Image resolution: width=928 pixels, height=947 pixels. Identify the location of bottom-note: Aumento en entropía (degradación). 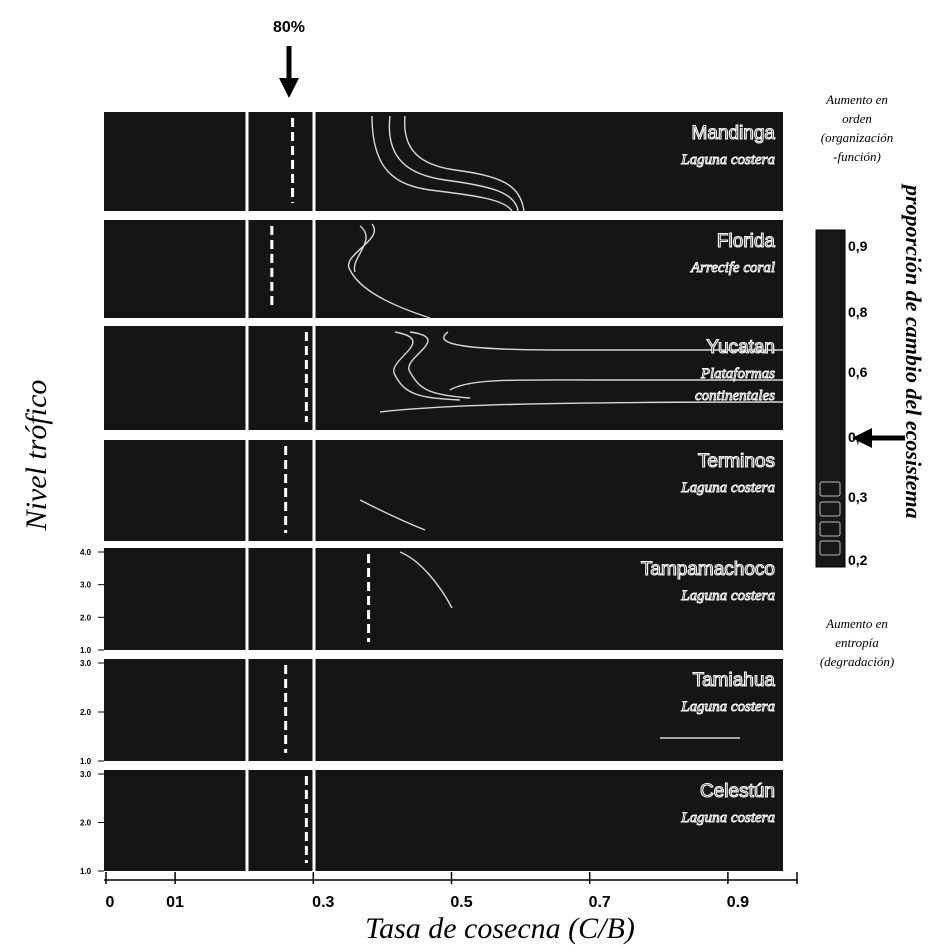
(857, 642).